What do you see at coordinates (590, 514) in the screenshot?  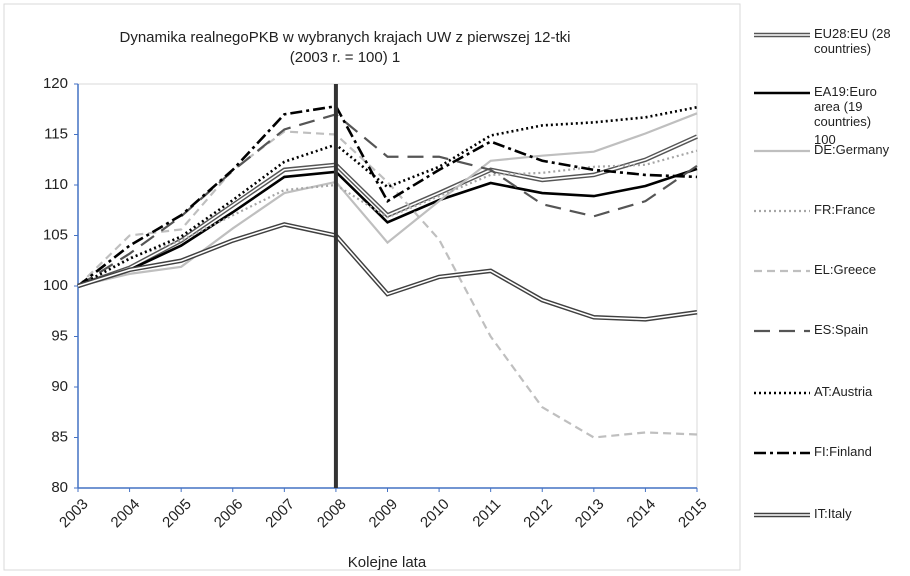 I see `x-tick-label: 2013` at bounding box center [590, 514].